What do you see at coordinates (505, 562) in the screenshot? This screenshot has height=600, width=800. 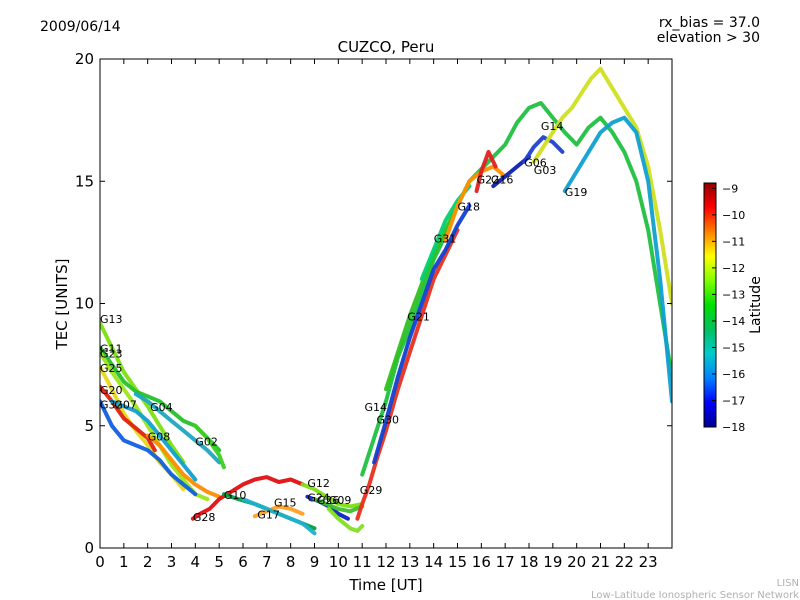 I see `x-tick-label-17: 17` at bounding box center [505, 562].